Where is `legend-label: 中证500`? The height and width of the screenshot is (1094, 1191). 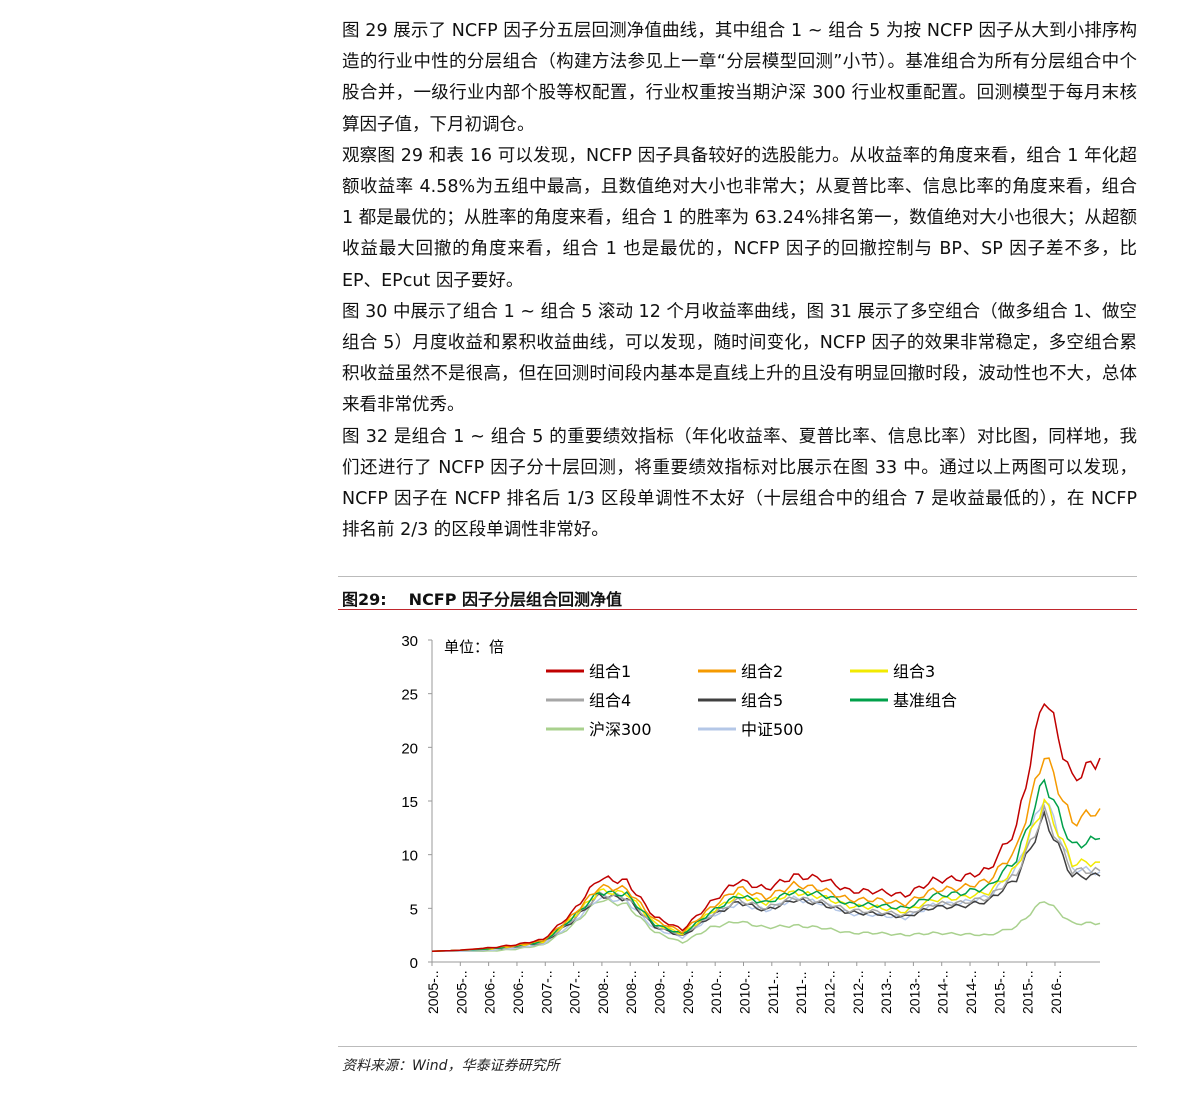
legend-label: 中证500 is located at coordinates (772, 729).